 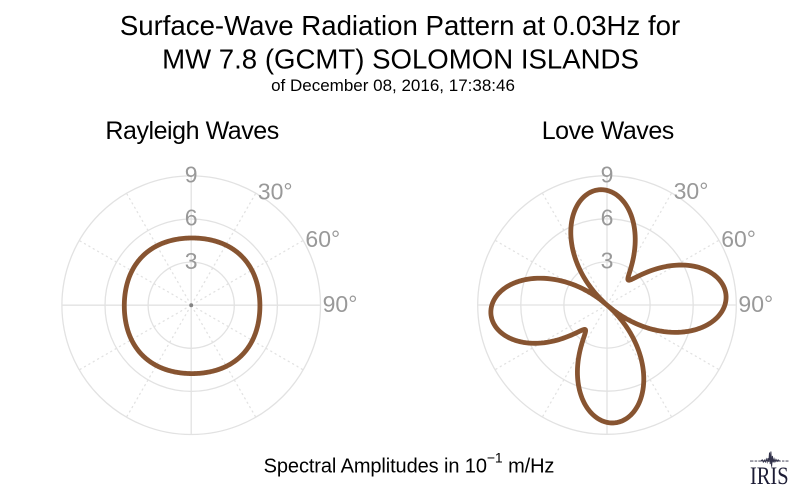 What do you see at coordinates (191, 131) in the screenshot?
I see `svg-text: Rayleigh Waves` at bounding box center [191, 131].